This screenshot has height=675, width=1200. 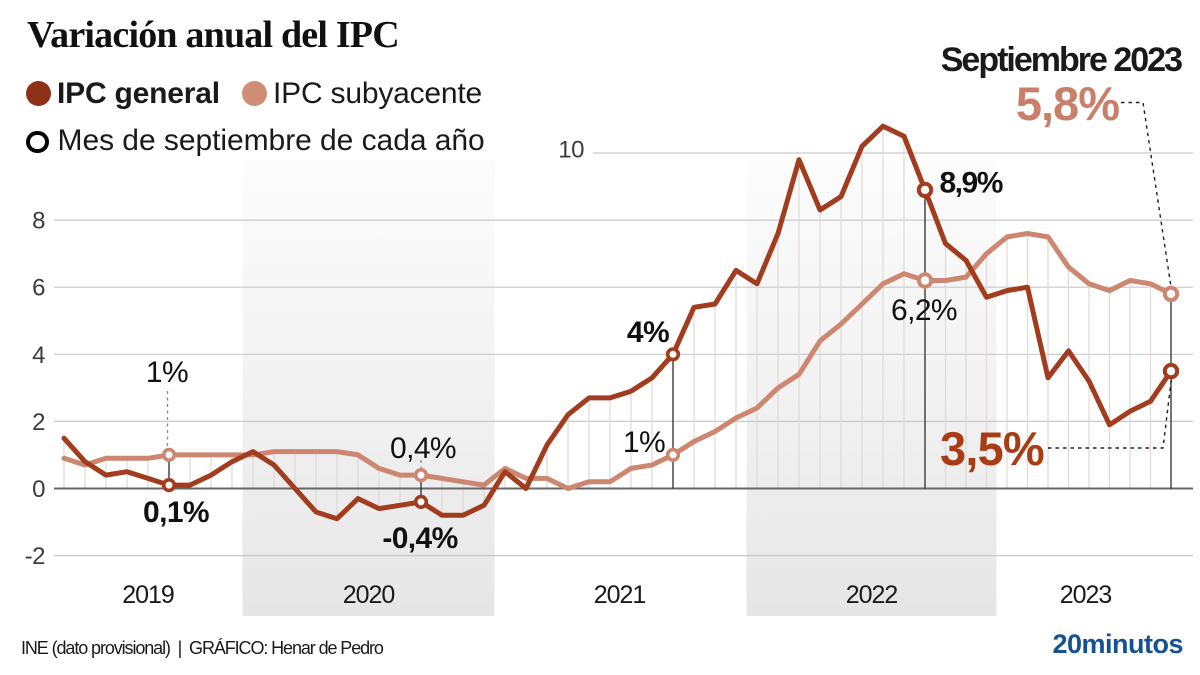 What do you see at coordinates (1067, 103) in the screenshot?
I see `svg-text: 5,8%` at bounding box center [1067, 103].